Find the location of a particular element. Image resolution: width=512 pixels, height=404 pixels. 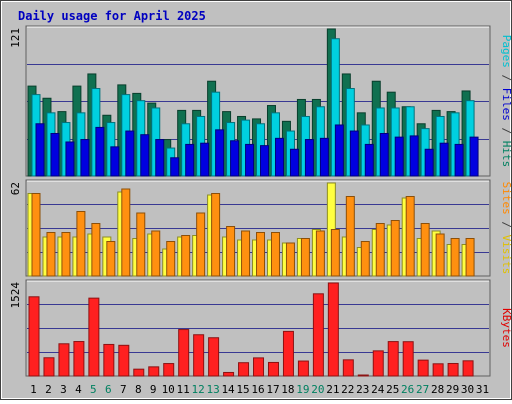

y-axis-series-label: Sites / Visits is located at coordinates (506, 228).